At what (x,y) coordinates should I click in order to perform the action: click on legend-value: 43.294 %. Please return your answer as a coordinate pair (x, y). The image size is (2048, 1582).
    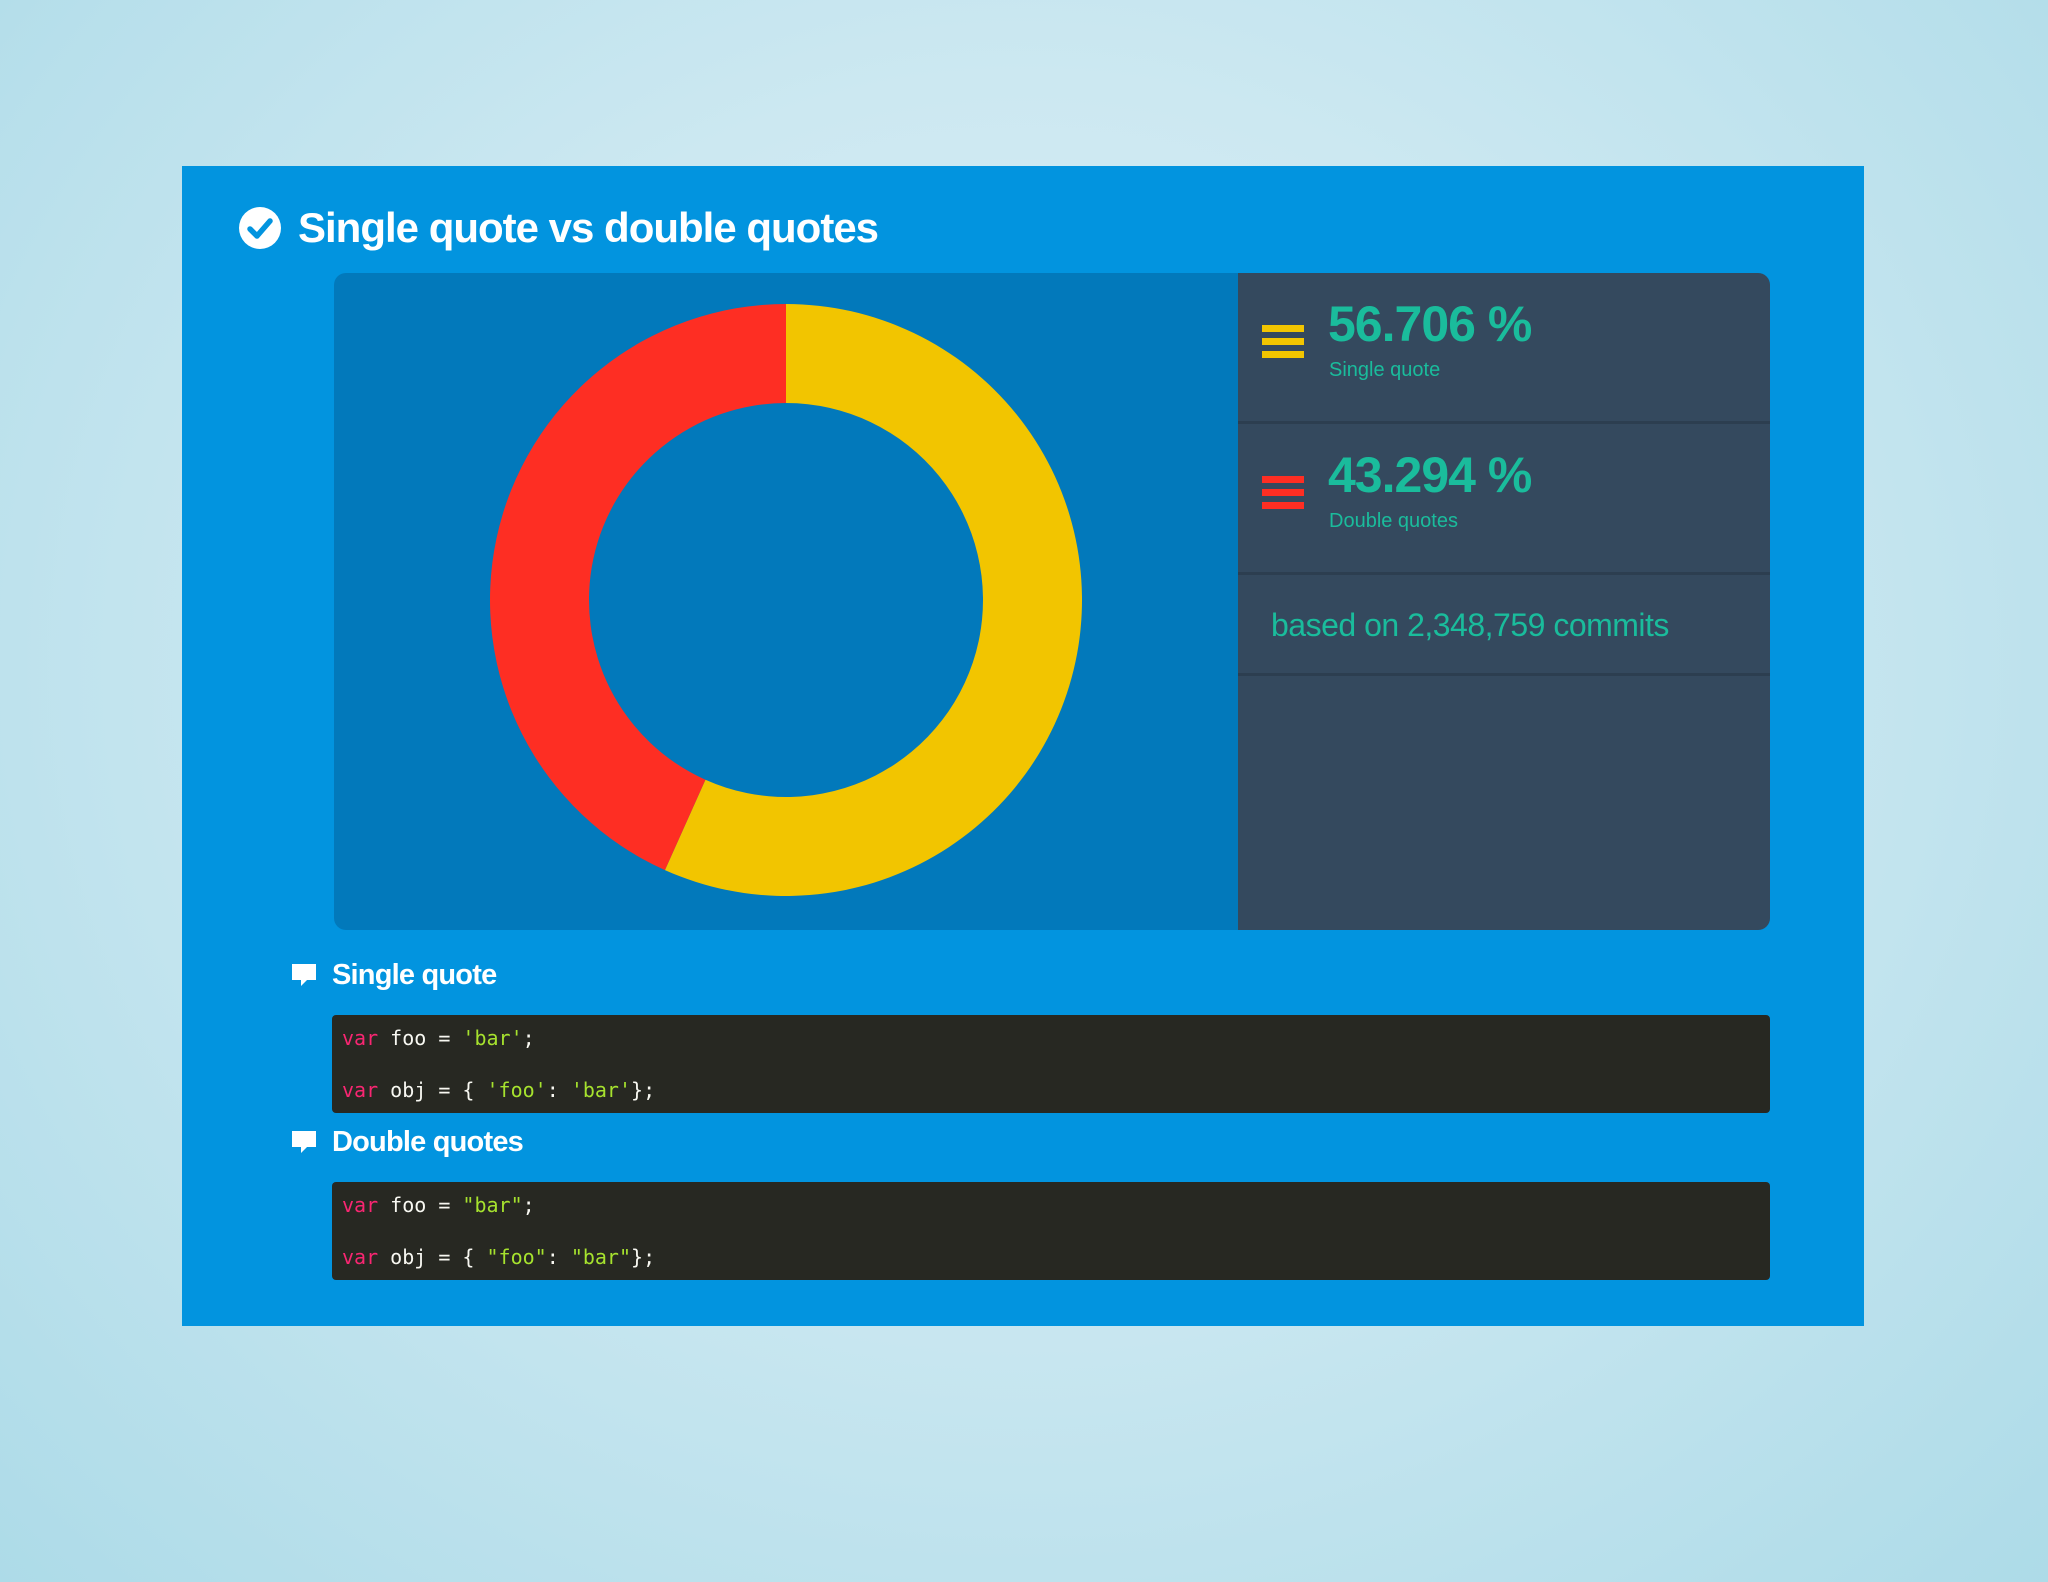
    Looking at the image, I should click on (1430, 475).